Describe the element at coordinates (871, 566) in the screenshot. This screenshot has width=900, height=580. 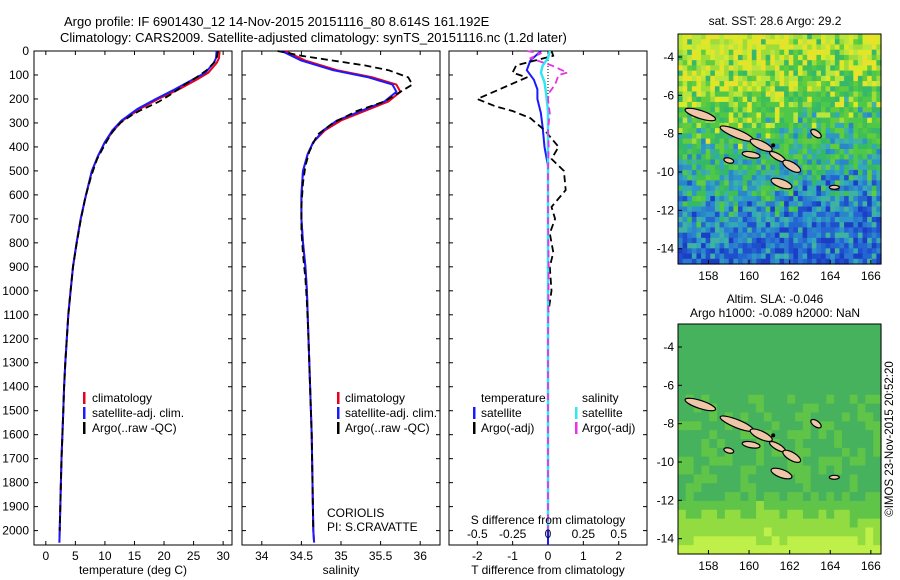
I see `map-x-tick-label: 166` at that location.